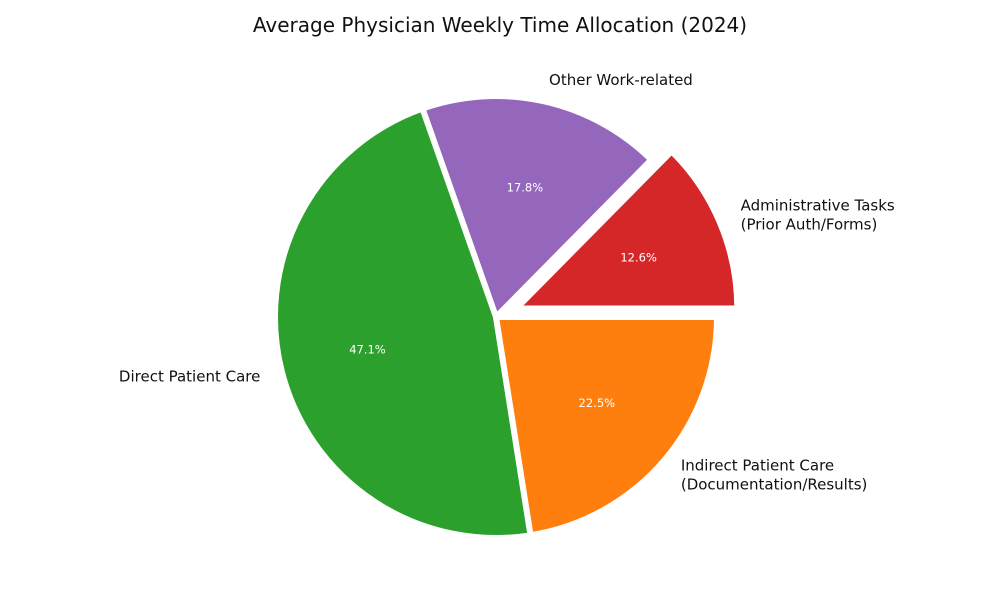 This screenshot has width=1000, height=600. I want to click on percent-labels: 12.6% 17.8% 47.1% 22.5%, so click(503, 296).